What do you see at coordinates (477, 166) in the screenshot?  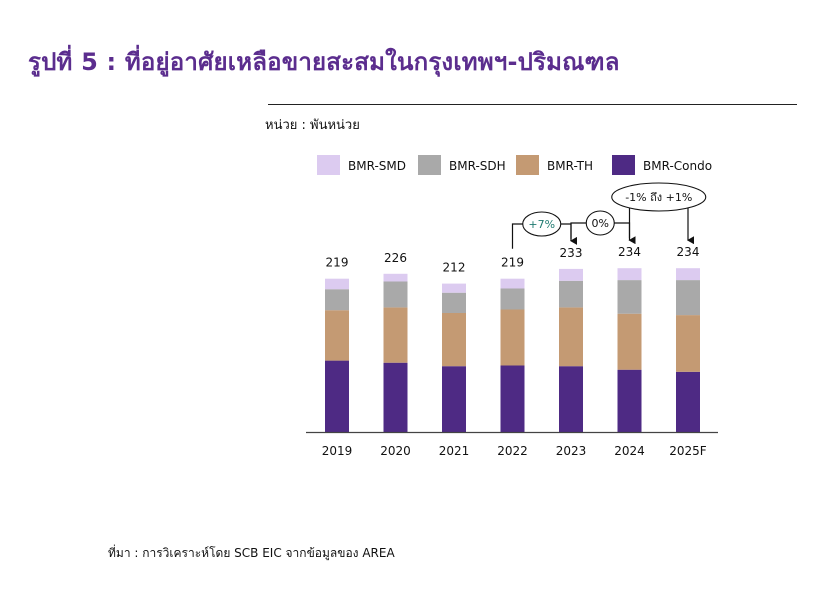 I see `legend-label-bmr-sdh: BMR-SDH` at bounding box center [477, 166].